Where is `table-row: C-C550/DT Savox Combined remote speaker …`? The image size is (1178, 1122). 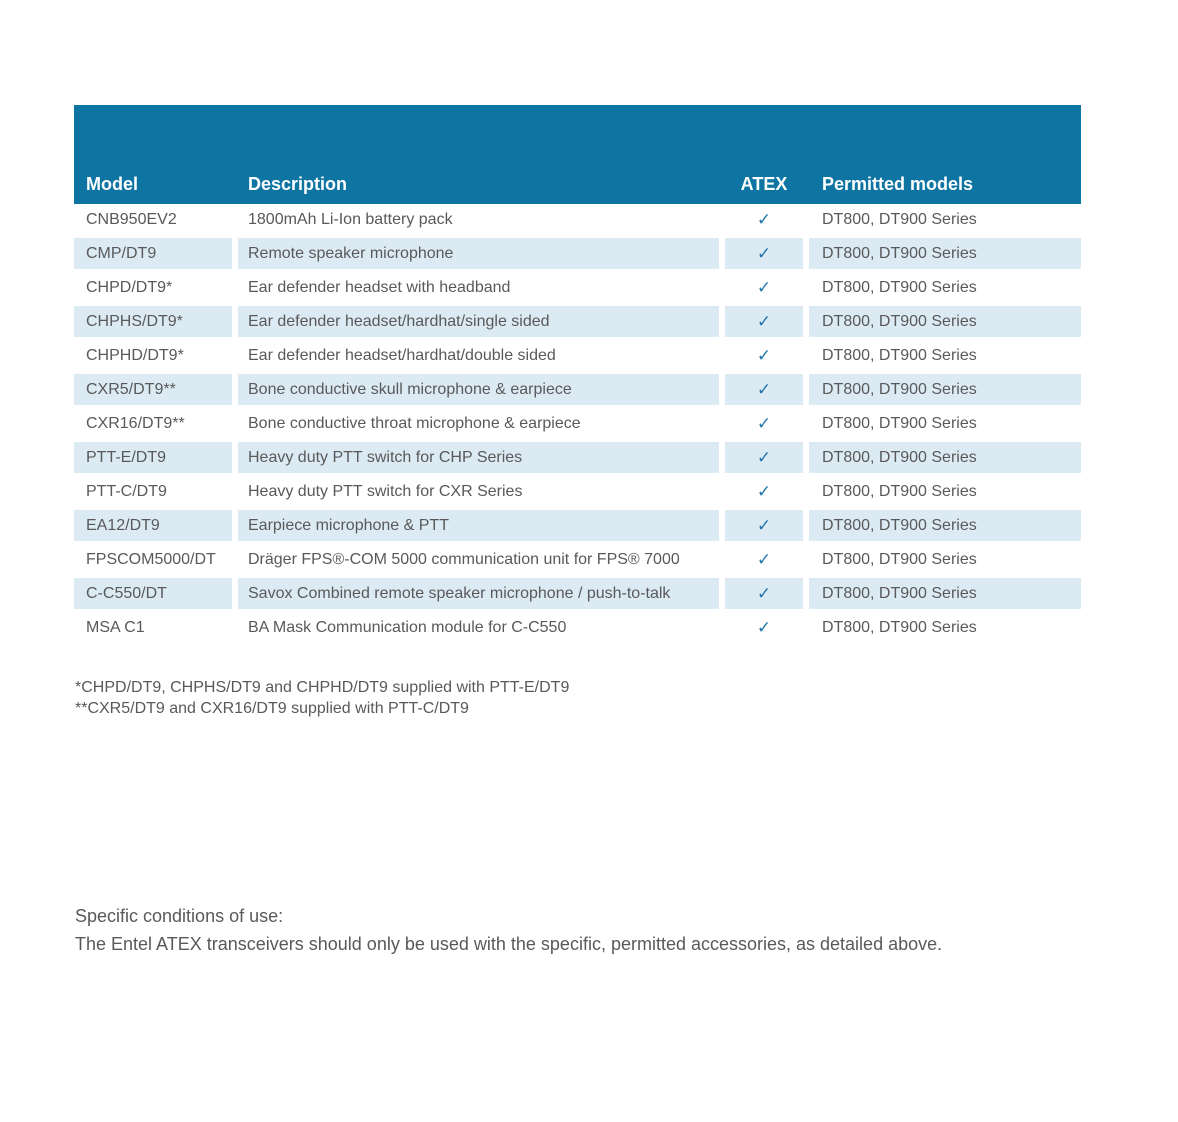 table-row: C-C550/DT Savox Combined remote speaker … is located at coordinates (577, 595).